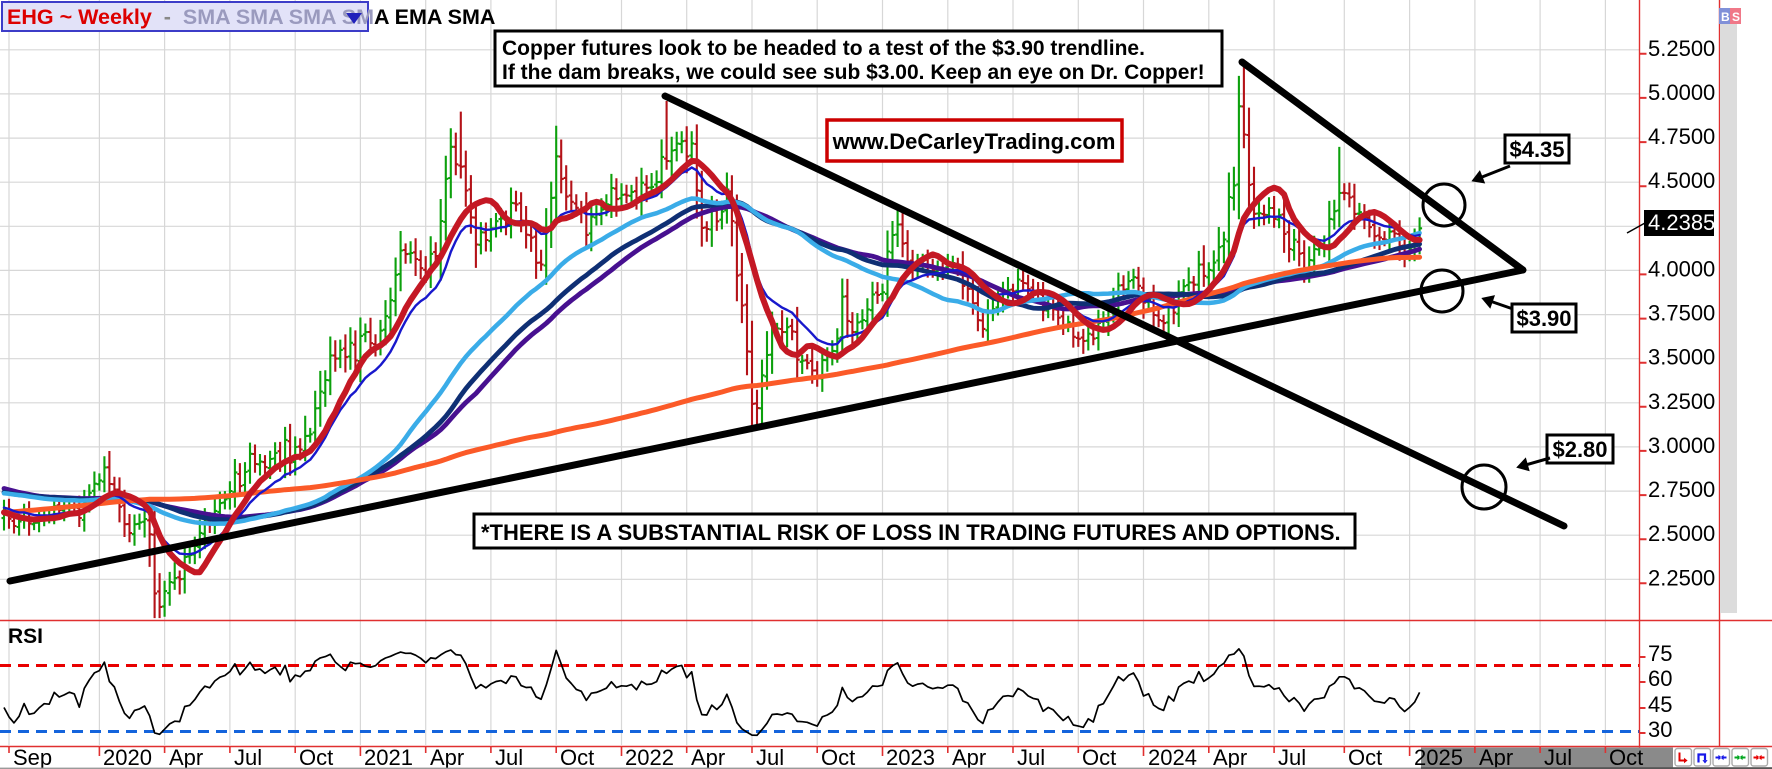 Image resolution: width=1772 pixels, height=769 pixels. What do you see at coordinates (25, 636) in the screenshot?
I see `svg-text: RSI` at bounding box center [25, 636].